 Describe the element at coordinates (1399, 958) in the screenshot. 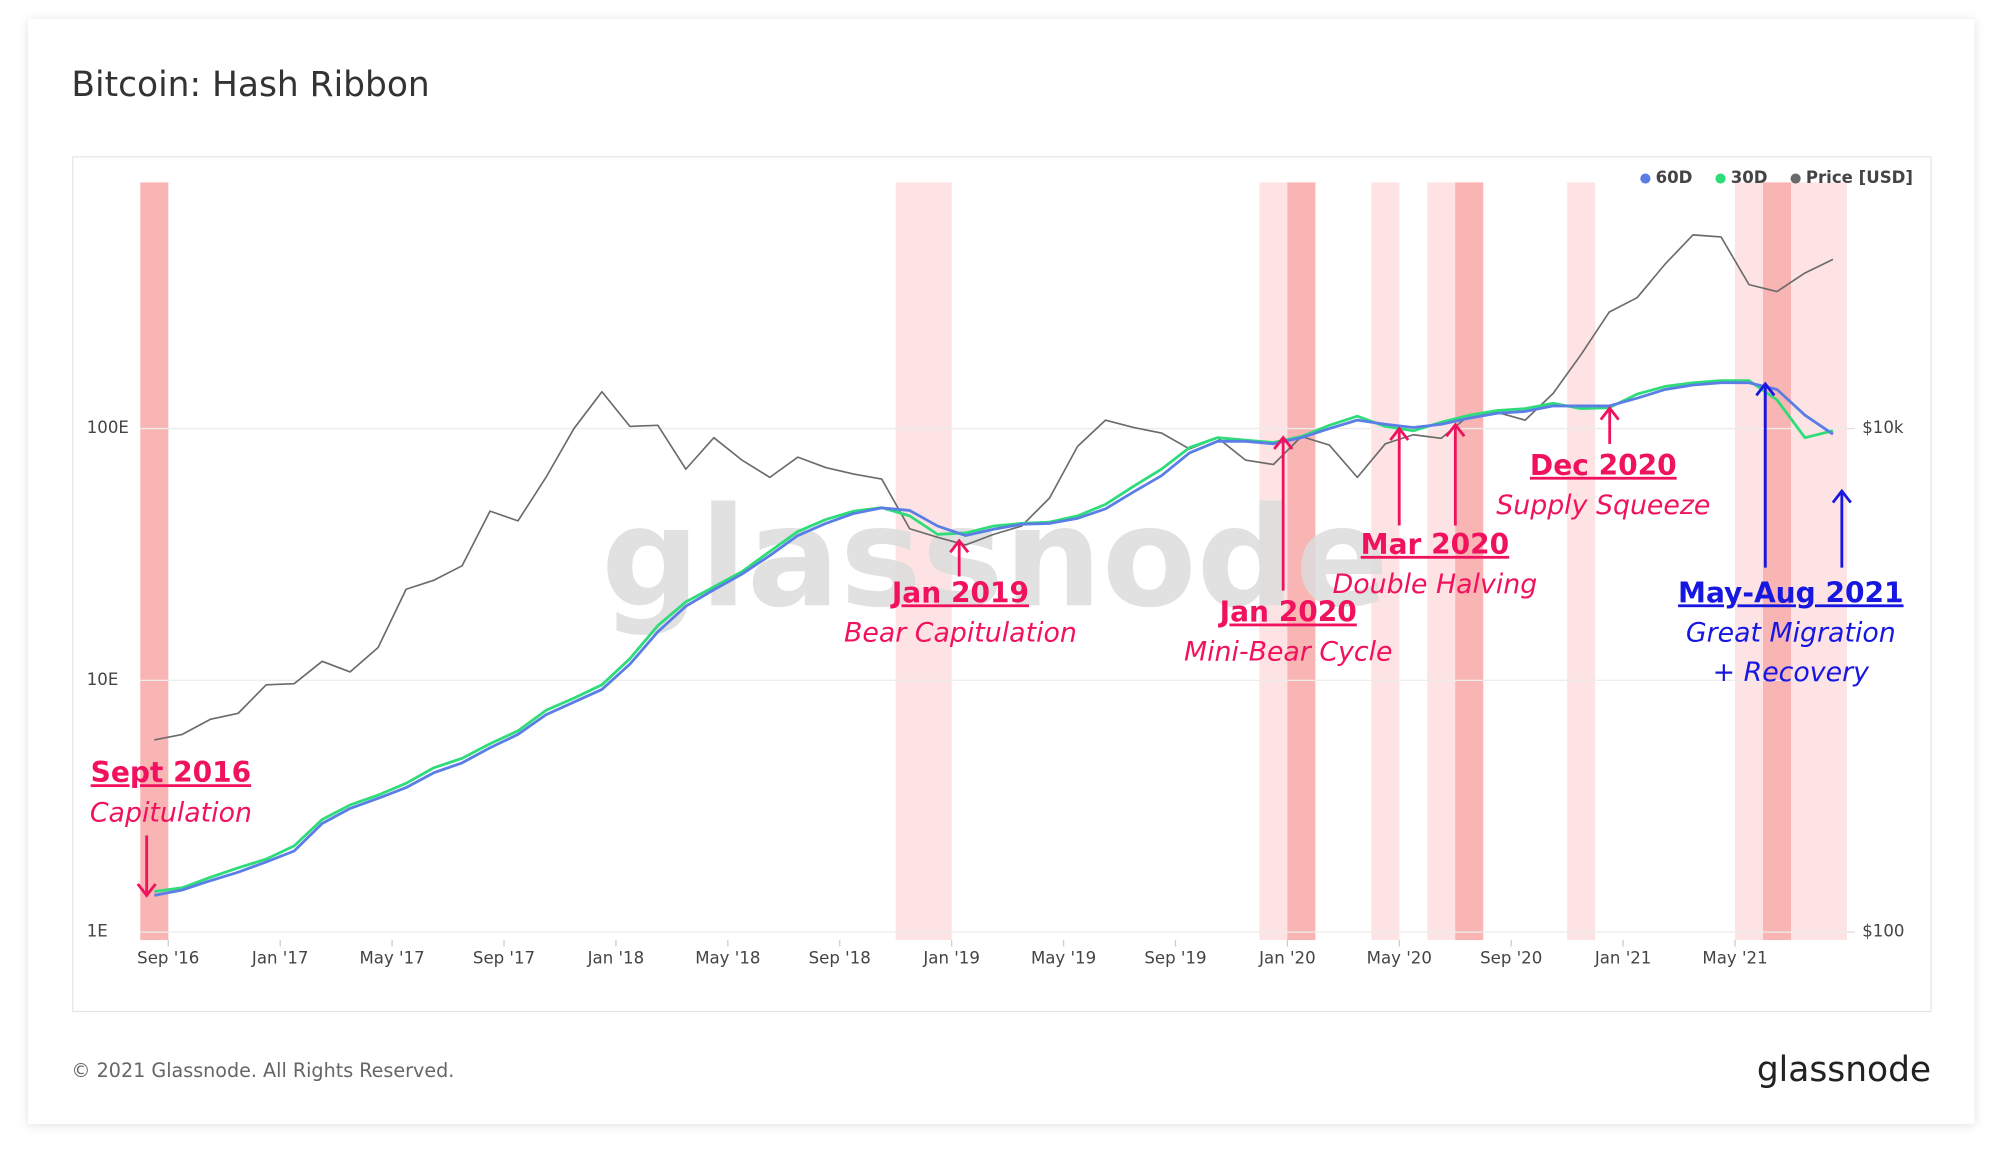

I see `x-tick-label: May '20` at that location.